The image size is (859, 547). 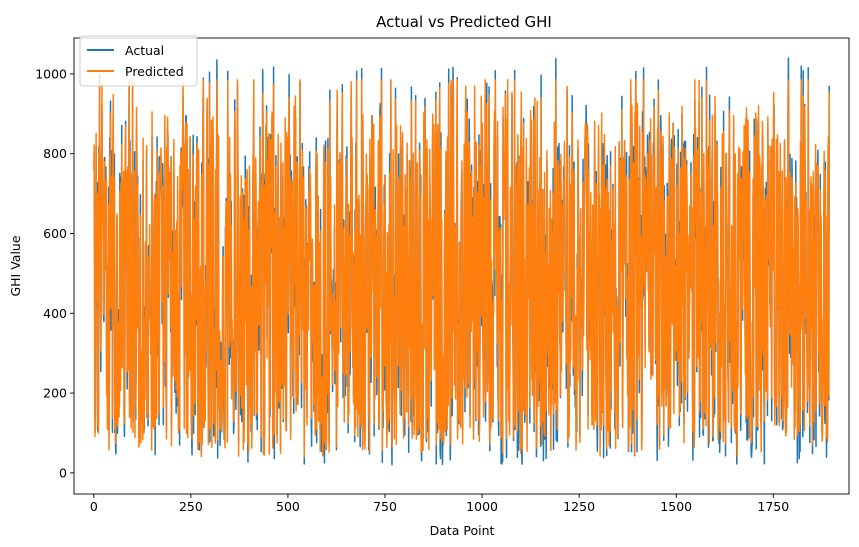 What do you see at coordinates (439, 504) in the screenshot?
I see `x-axis-ticks: 0 250 500 750 1000 1250 1500 1750` at bounding box center [439, 504].